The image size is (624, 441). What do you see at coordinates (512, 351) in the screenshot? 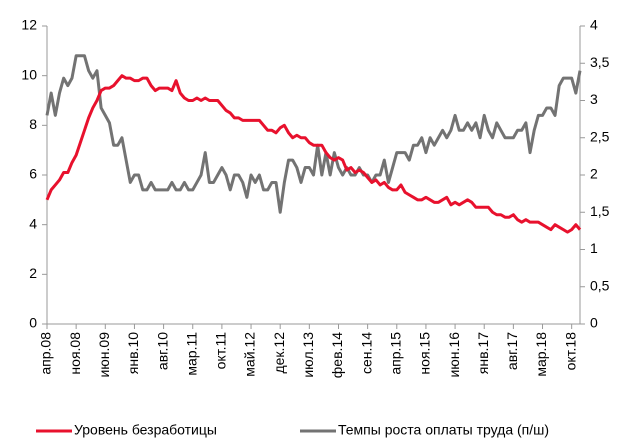
I see `x-tick-label: авг.17` at bounding box center [512, 351].